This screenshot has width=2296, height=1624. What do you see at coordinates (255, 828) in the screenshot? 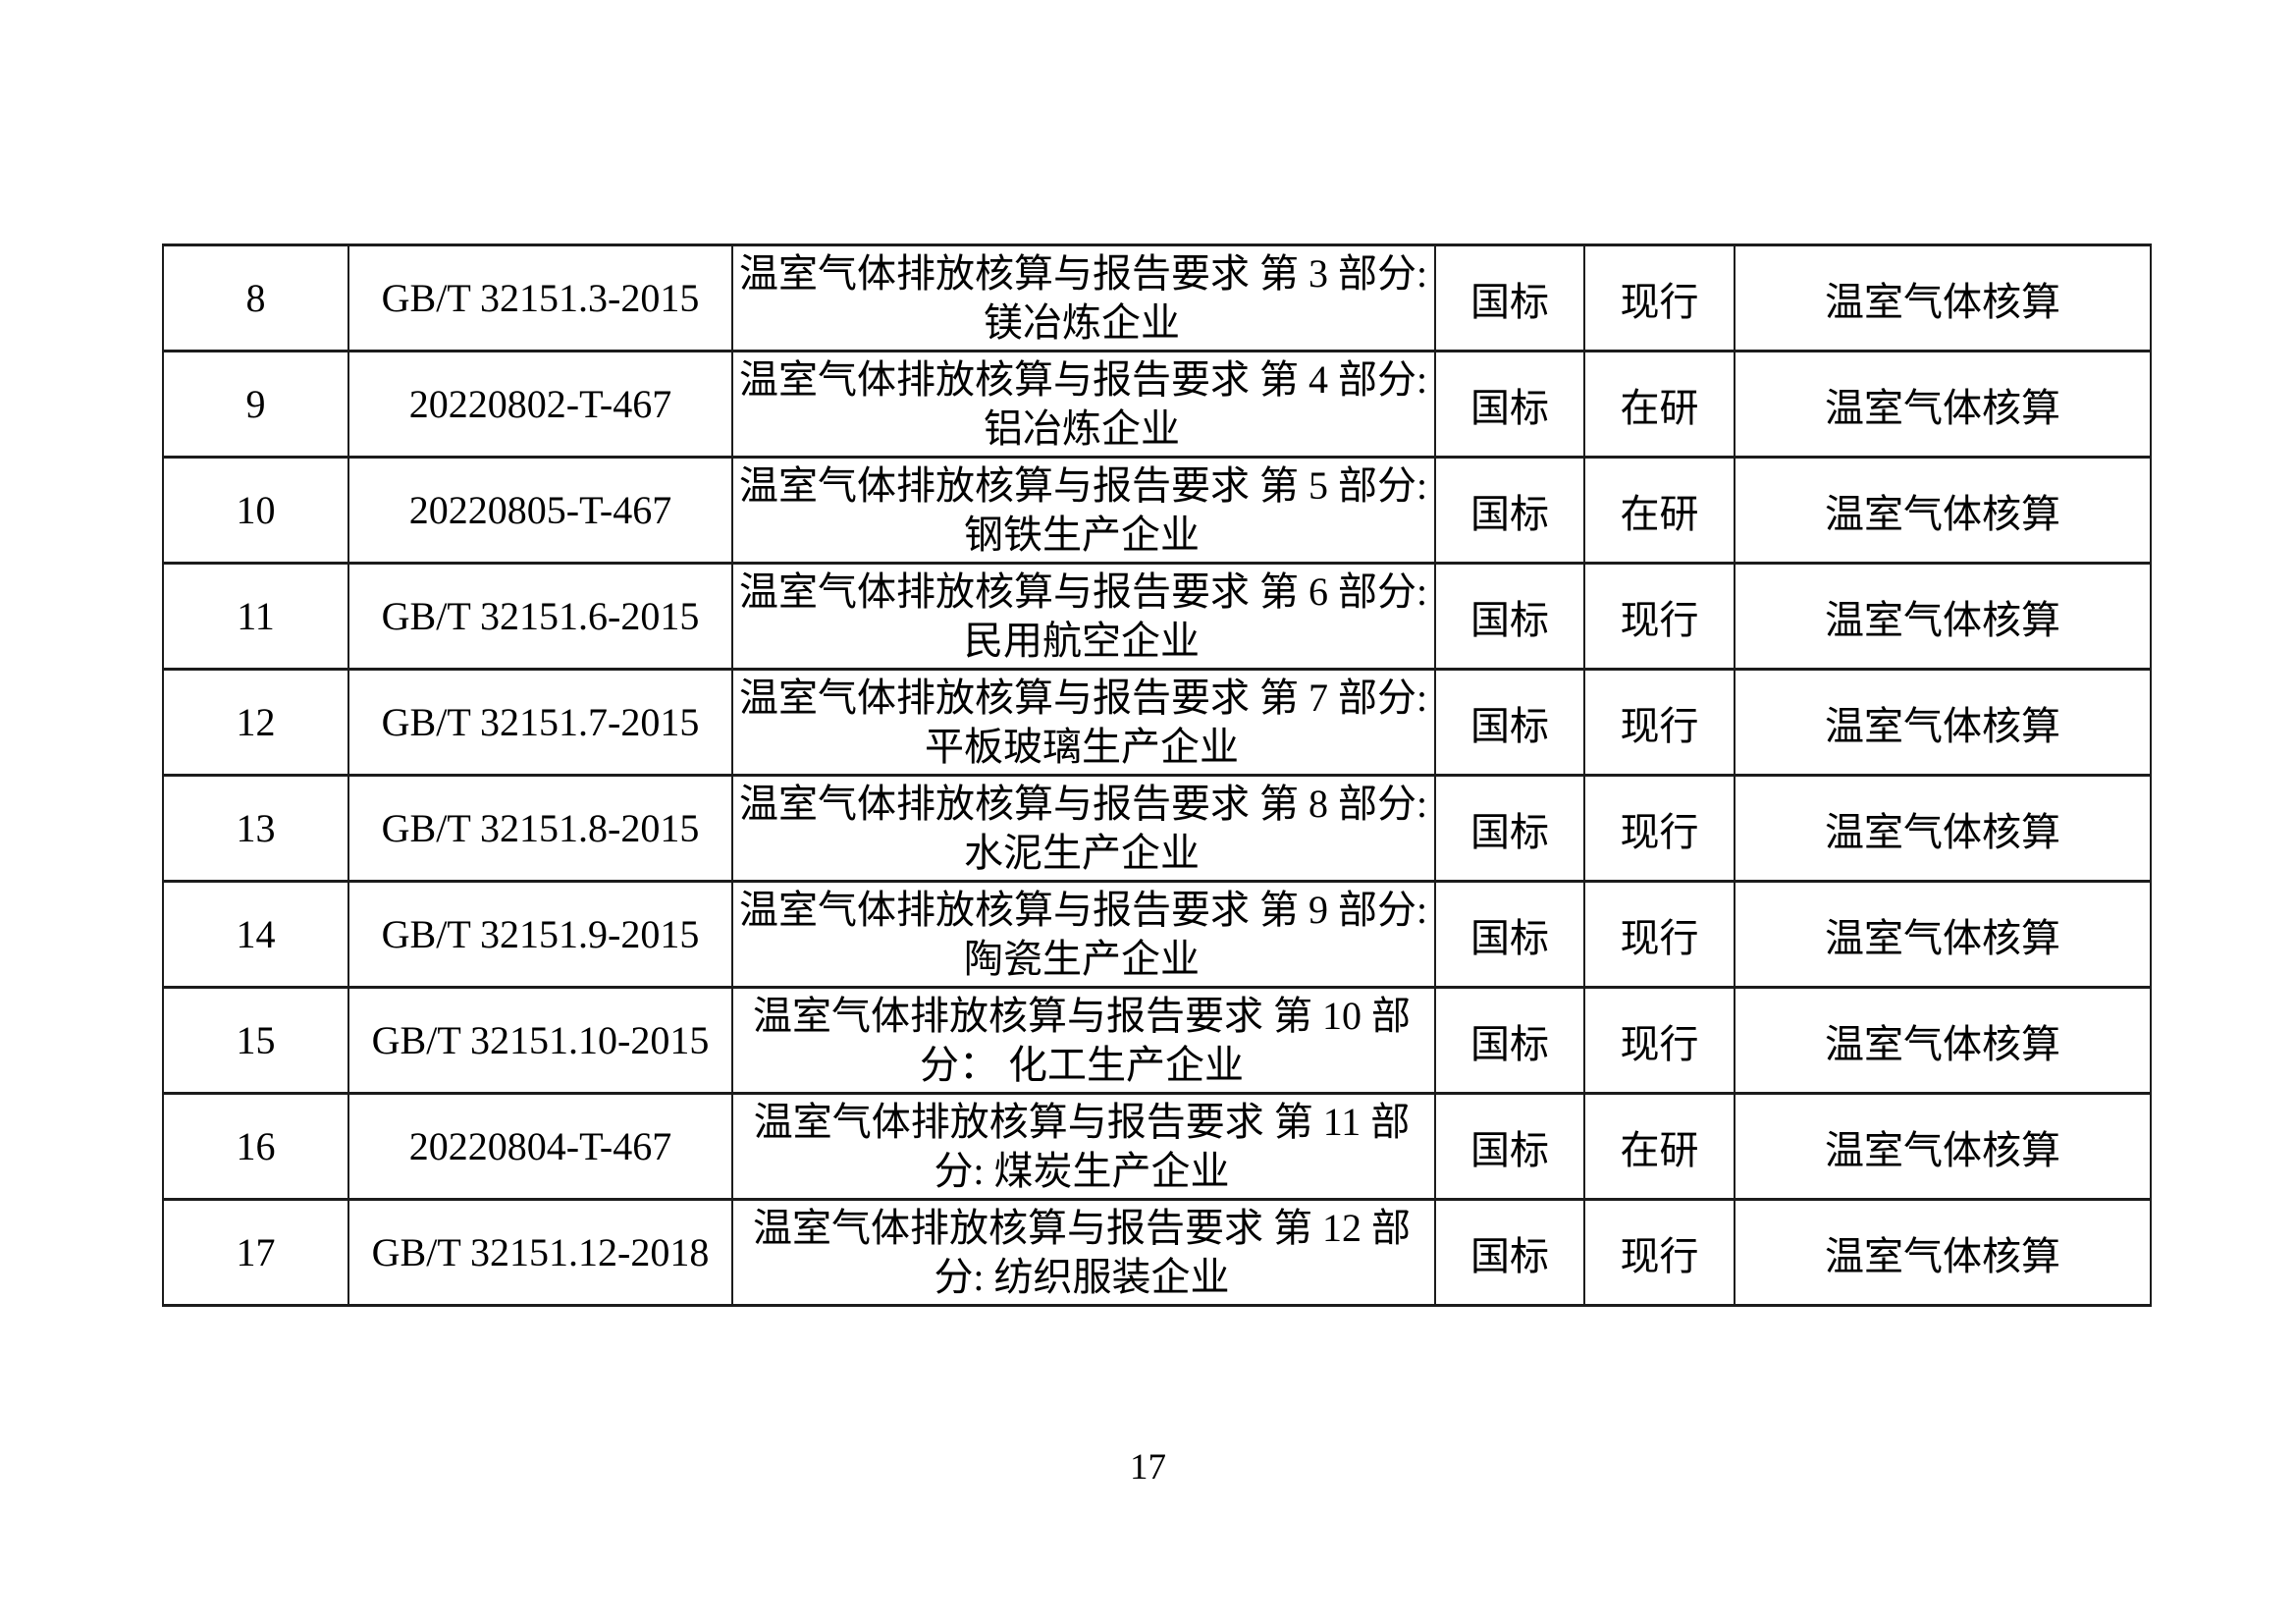
I see `row-number-cell: 13` at bounding box center [255, 828].